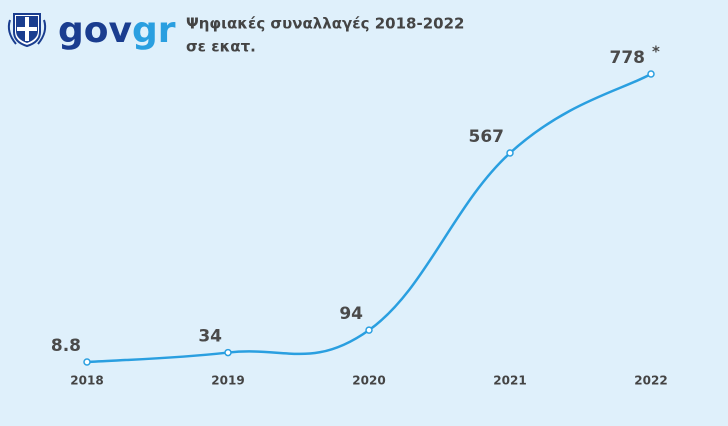 This screenshot has height=426, width=728. I want to click on x-tick-label: 2018, so click(86, 381).